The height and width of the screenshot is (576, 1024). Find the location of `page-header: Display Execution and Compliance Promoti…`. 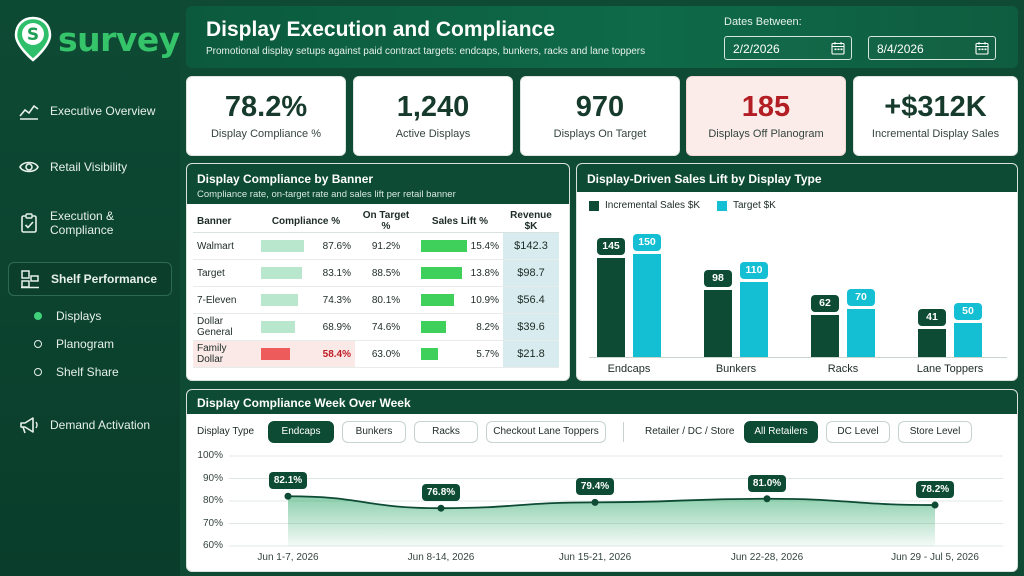

page-header: Display Execution and Compliance Promoti… is located at coordinates (602, 37).